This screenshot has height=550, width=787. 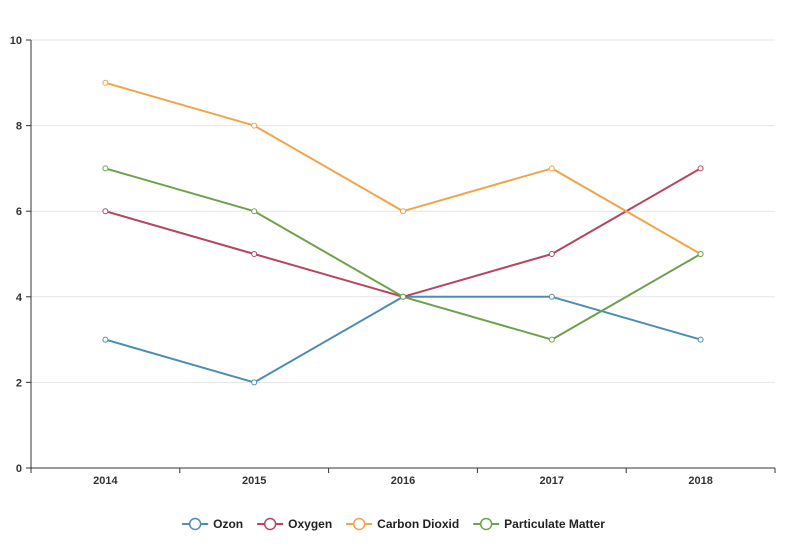 I want to click on legend-item-oxygen: Oxygen, so click(x=294, y=524).